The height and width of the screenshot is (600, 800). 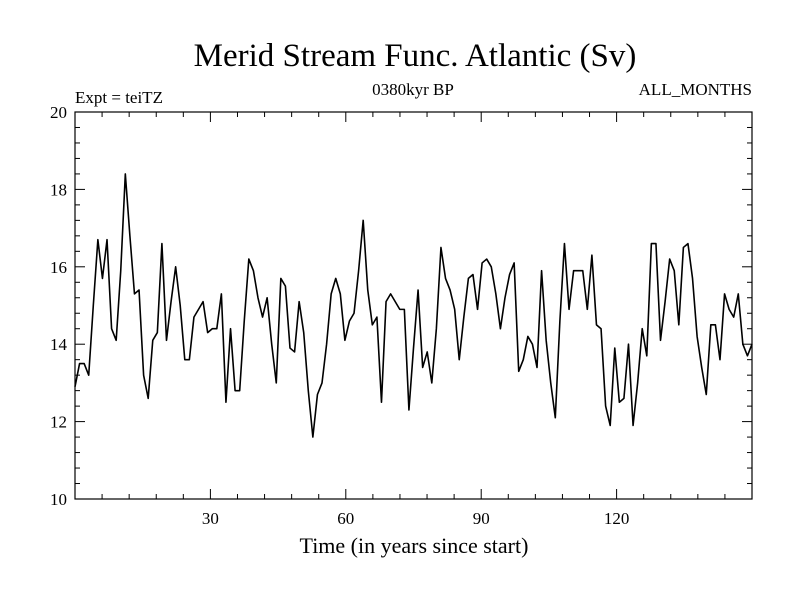 What do you see at coordinates (58, 189) in the screenshot?
I see `y-tick-label: 18` at bounding box center [58, 189].